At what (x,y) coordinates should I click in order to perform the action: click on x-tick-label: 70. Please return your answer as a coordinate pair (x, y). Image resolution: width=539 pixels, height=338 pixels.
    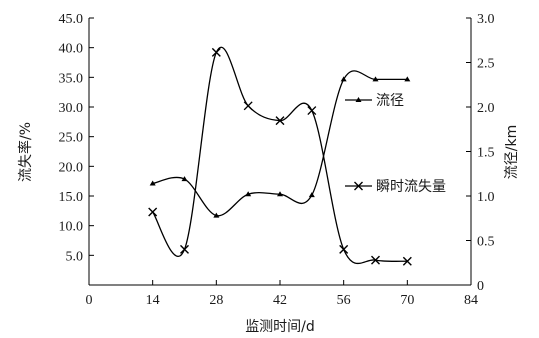
    Looking at the image, I should click on (407, 300).